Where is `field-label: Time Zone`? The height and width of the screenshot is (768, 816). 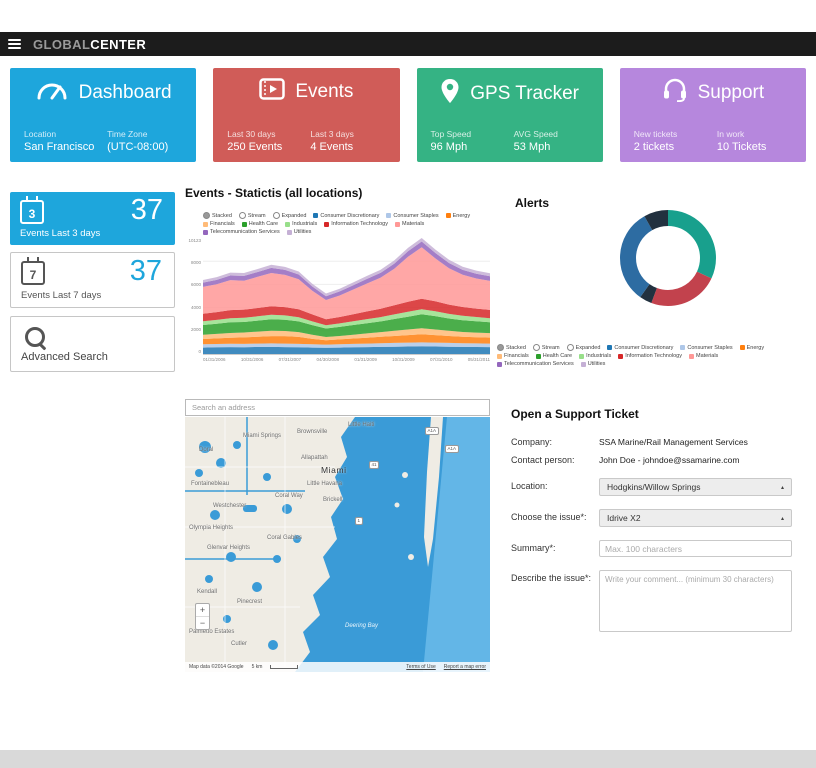
field-label: Time Zone is located at coordinates (127, 134).